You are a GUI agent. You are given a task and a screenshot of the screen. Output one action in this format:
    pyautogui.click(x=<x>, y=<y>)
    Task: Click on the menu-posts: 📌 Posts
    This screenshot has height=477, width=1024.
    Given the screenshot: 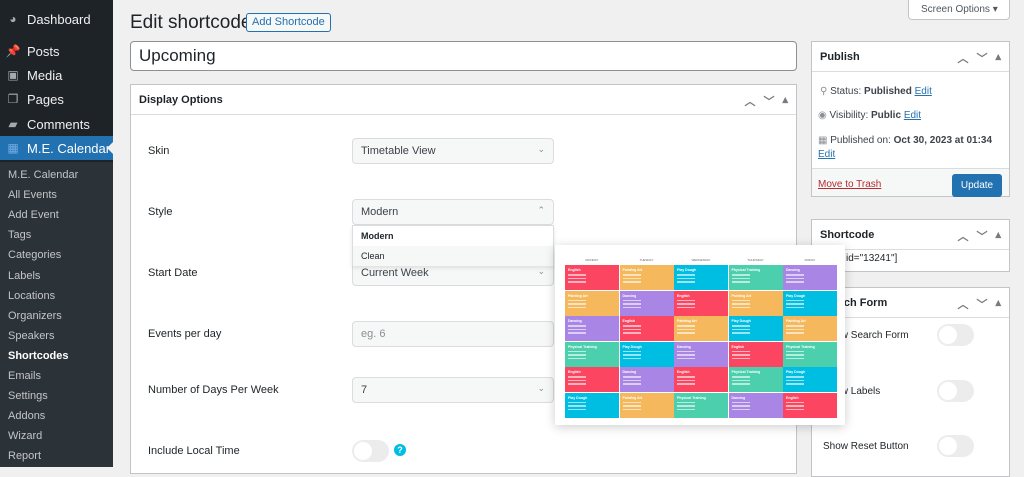 What is the action you would take?
    pyautogui.click(x=56, y=51)
    